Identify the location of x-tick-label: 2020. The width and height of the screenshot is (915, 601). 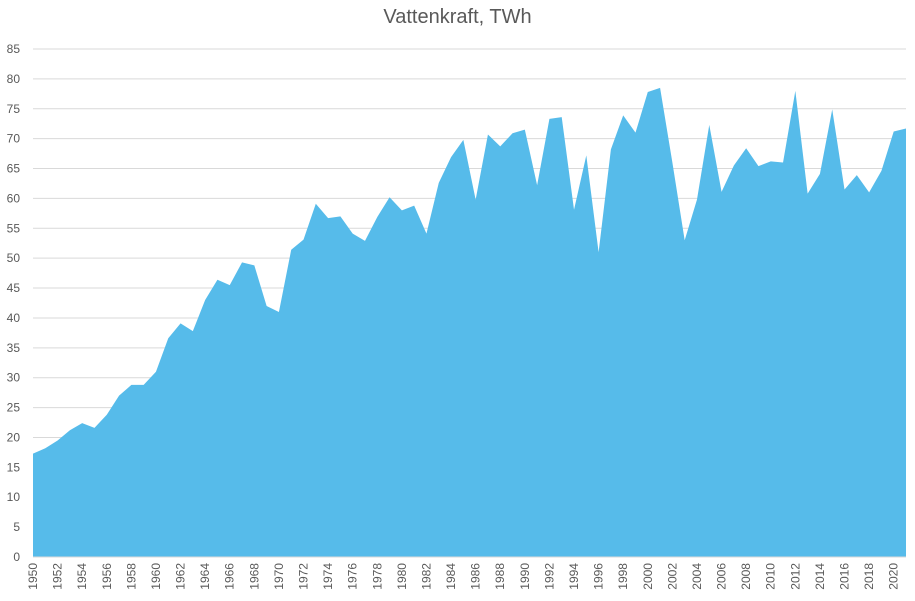
(894, 576).